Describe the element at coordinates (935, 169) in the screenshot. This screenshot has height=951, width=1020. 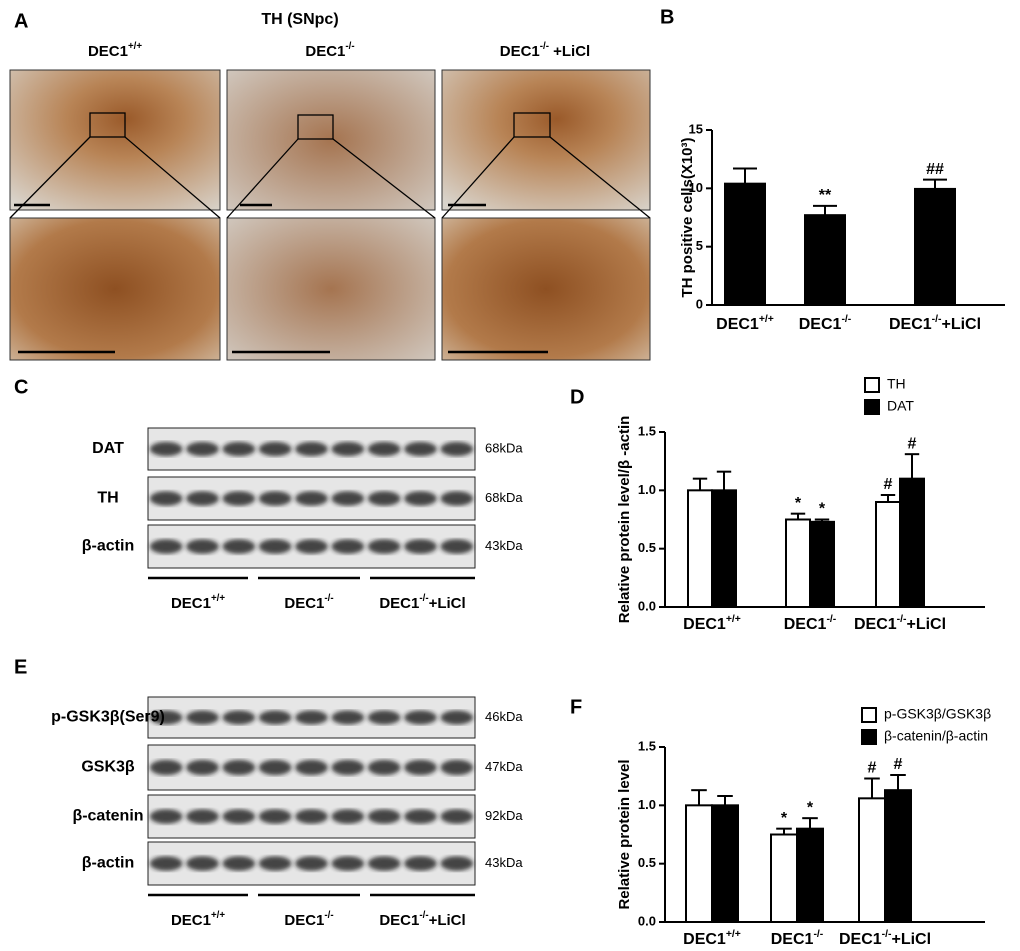
I see `annotation: ##` at that location.